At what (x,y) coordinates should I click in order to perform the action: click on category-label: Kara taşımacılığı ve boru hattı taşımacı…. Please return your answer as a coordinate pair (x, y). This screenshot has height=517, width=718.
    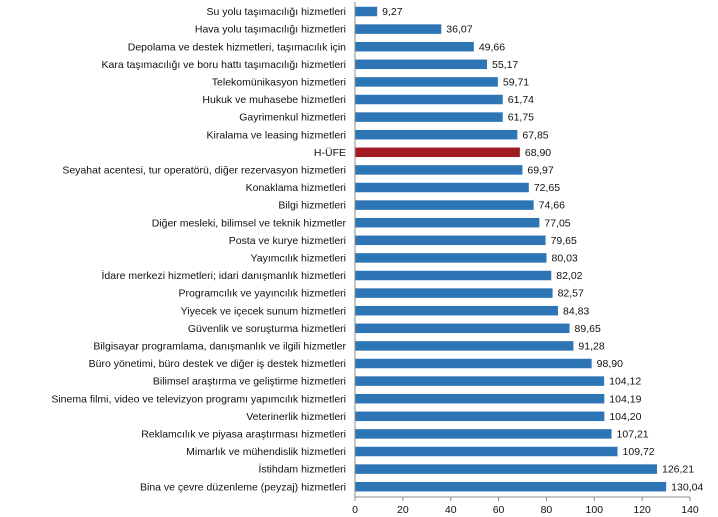
    Looking at the image, I should click on (223, 65).